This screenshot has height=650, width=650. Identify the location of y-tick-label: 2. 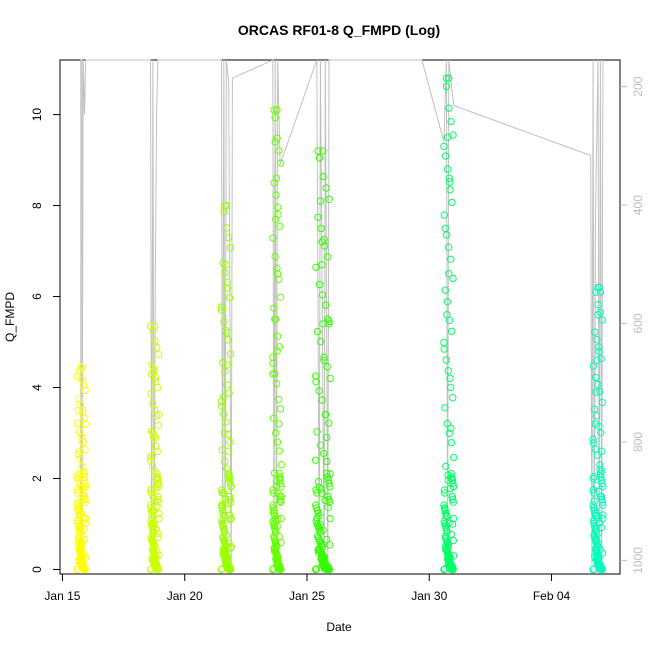
(37, 478).